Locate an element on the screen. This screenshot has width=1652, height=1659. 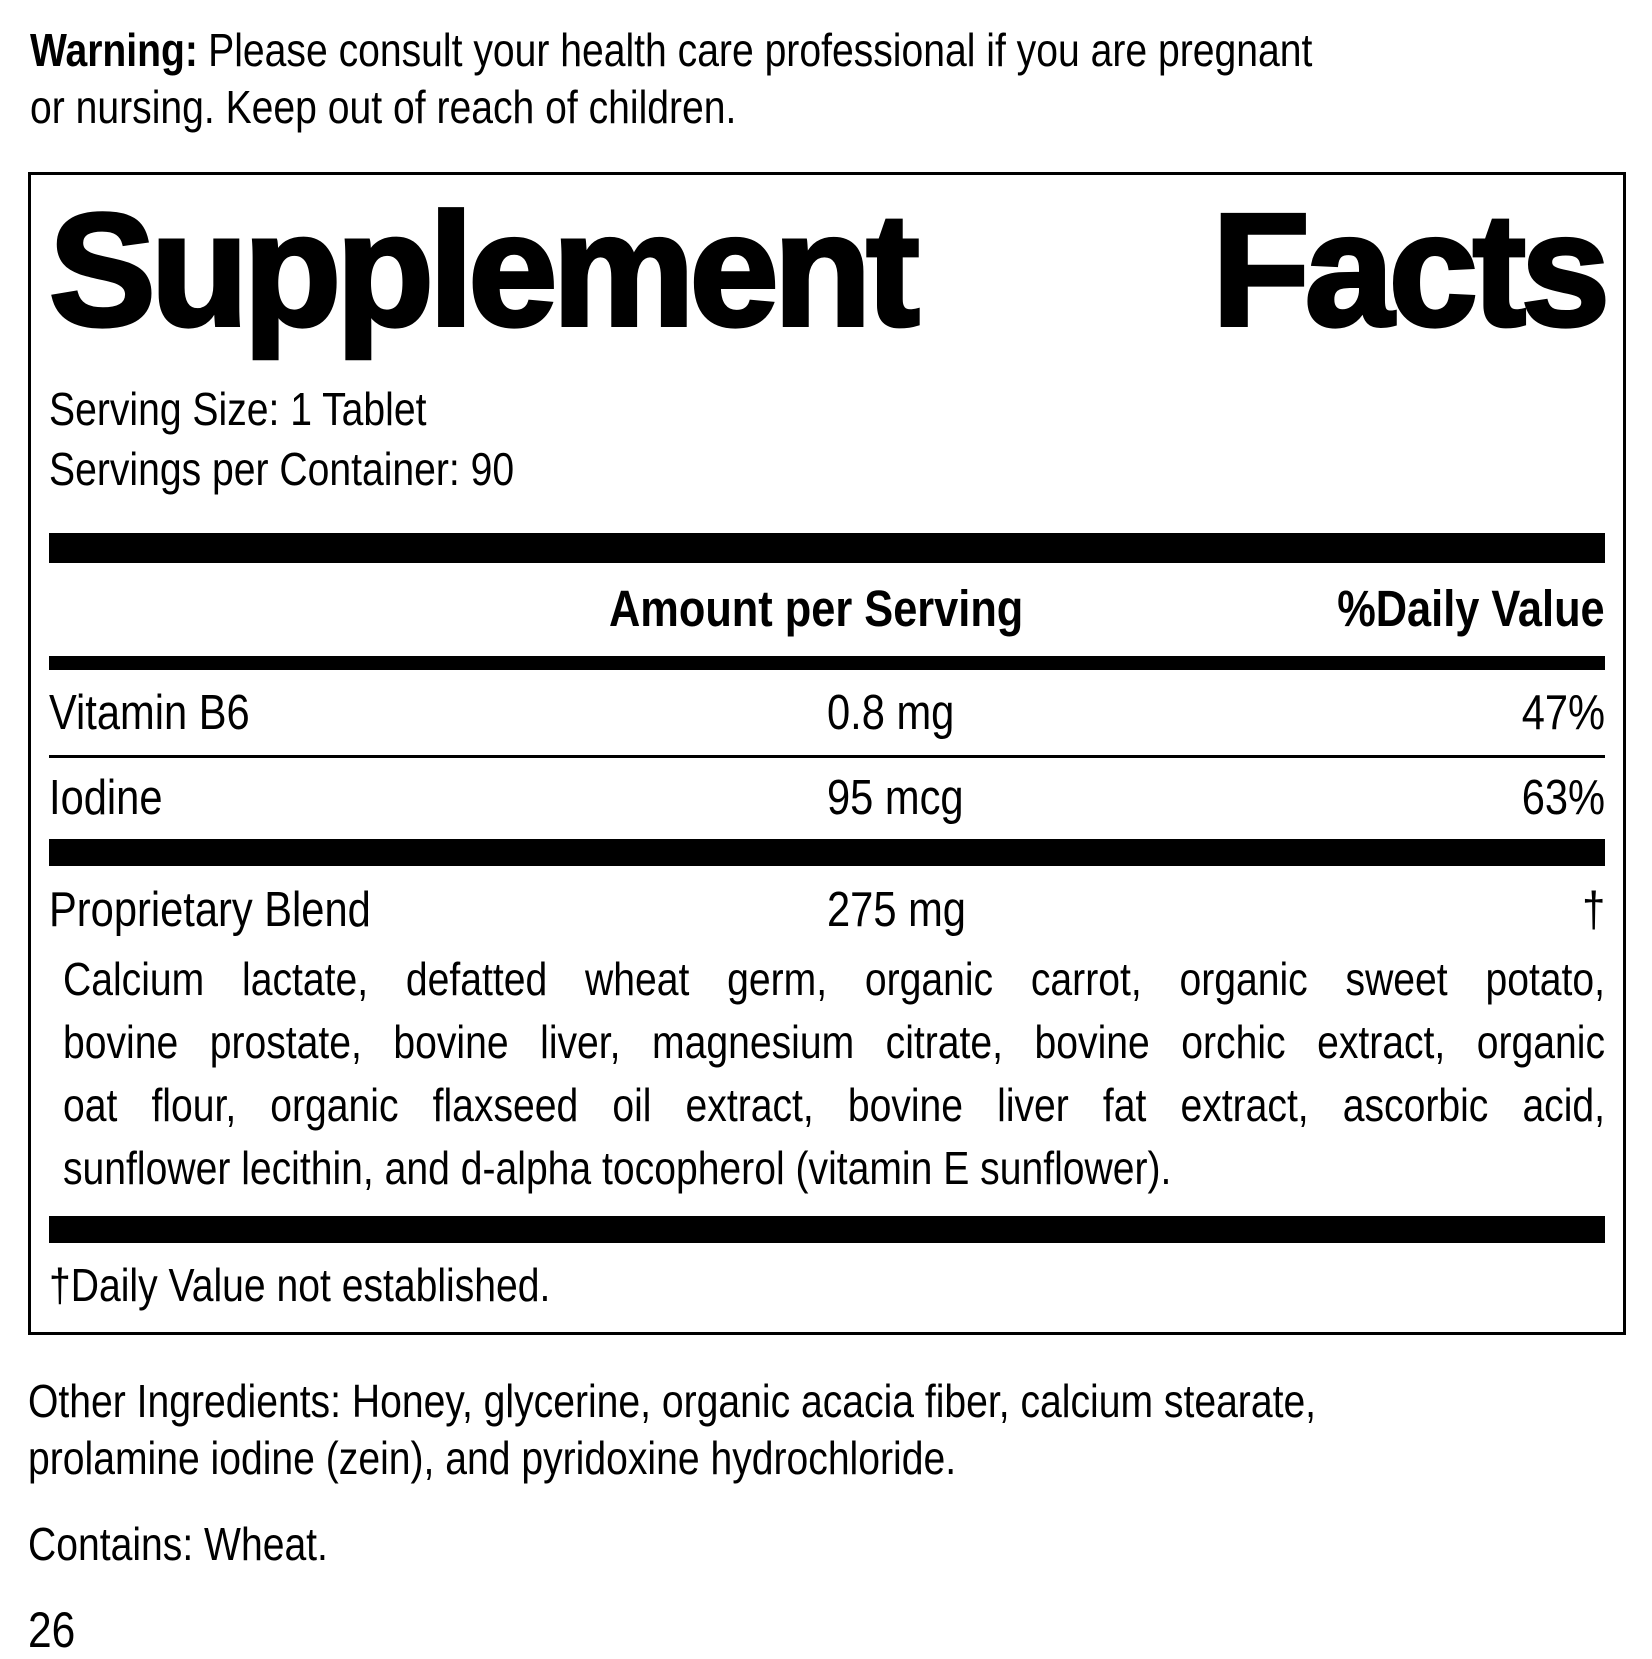
nutrient-name: Iodine is located at coordinates (106, 798).